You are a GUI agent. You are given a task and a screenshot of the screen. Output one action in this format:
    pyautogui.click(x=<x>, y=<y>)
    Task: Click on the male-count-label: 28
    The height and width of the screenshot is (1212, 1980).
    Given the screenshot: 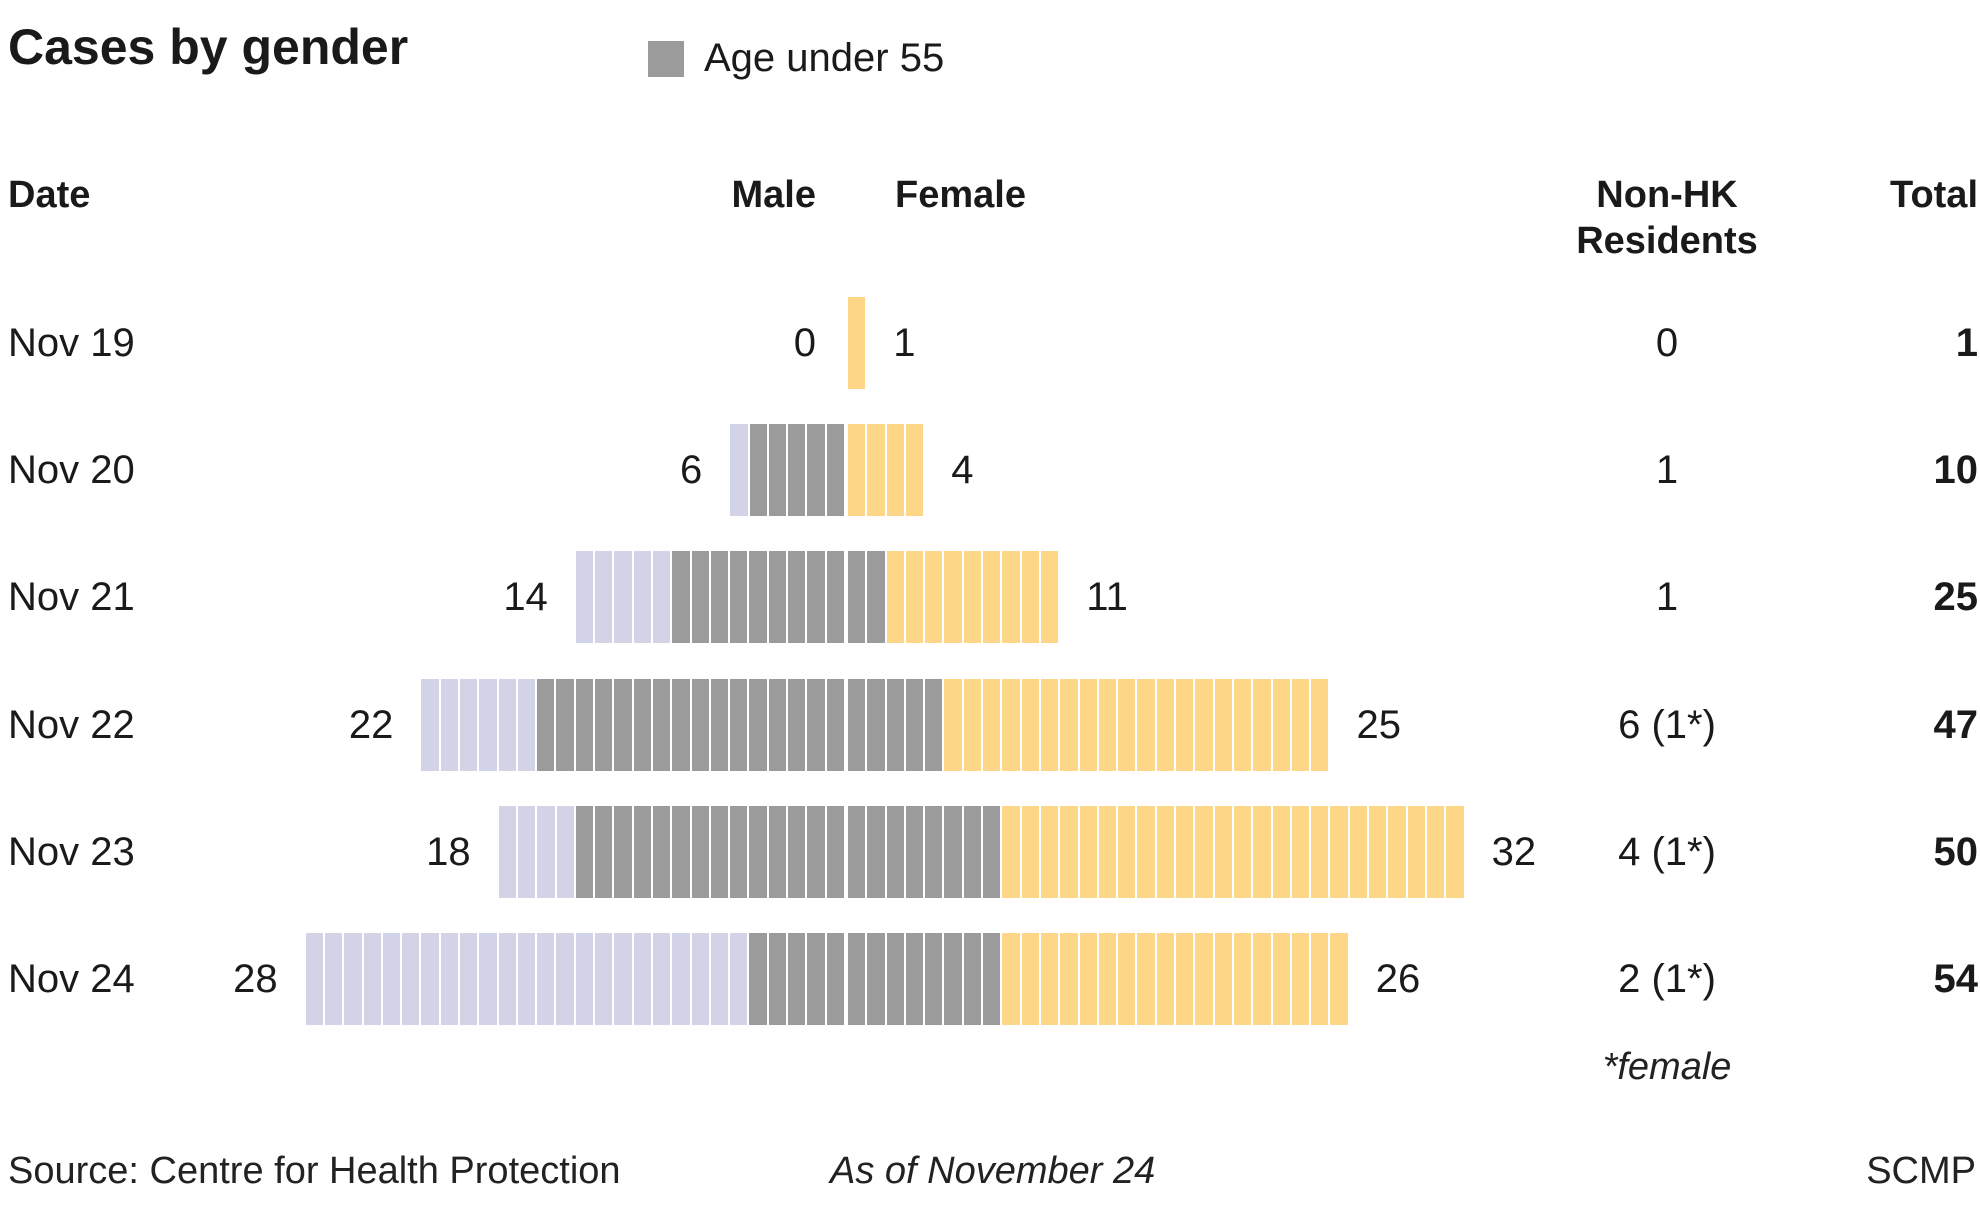 What is the action you would take?
    pyautogui.click(x=255, y=979)
    